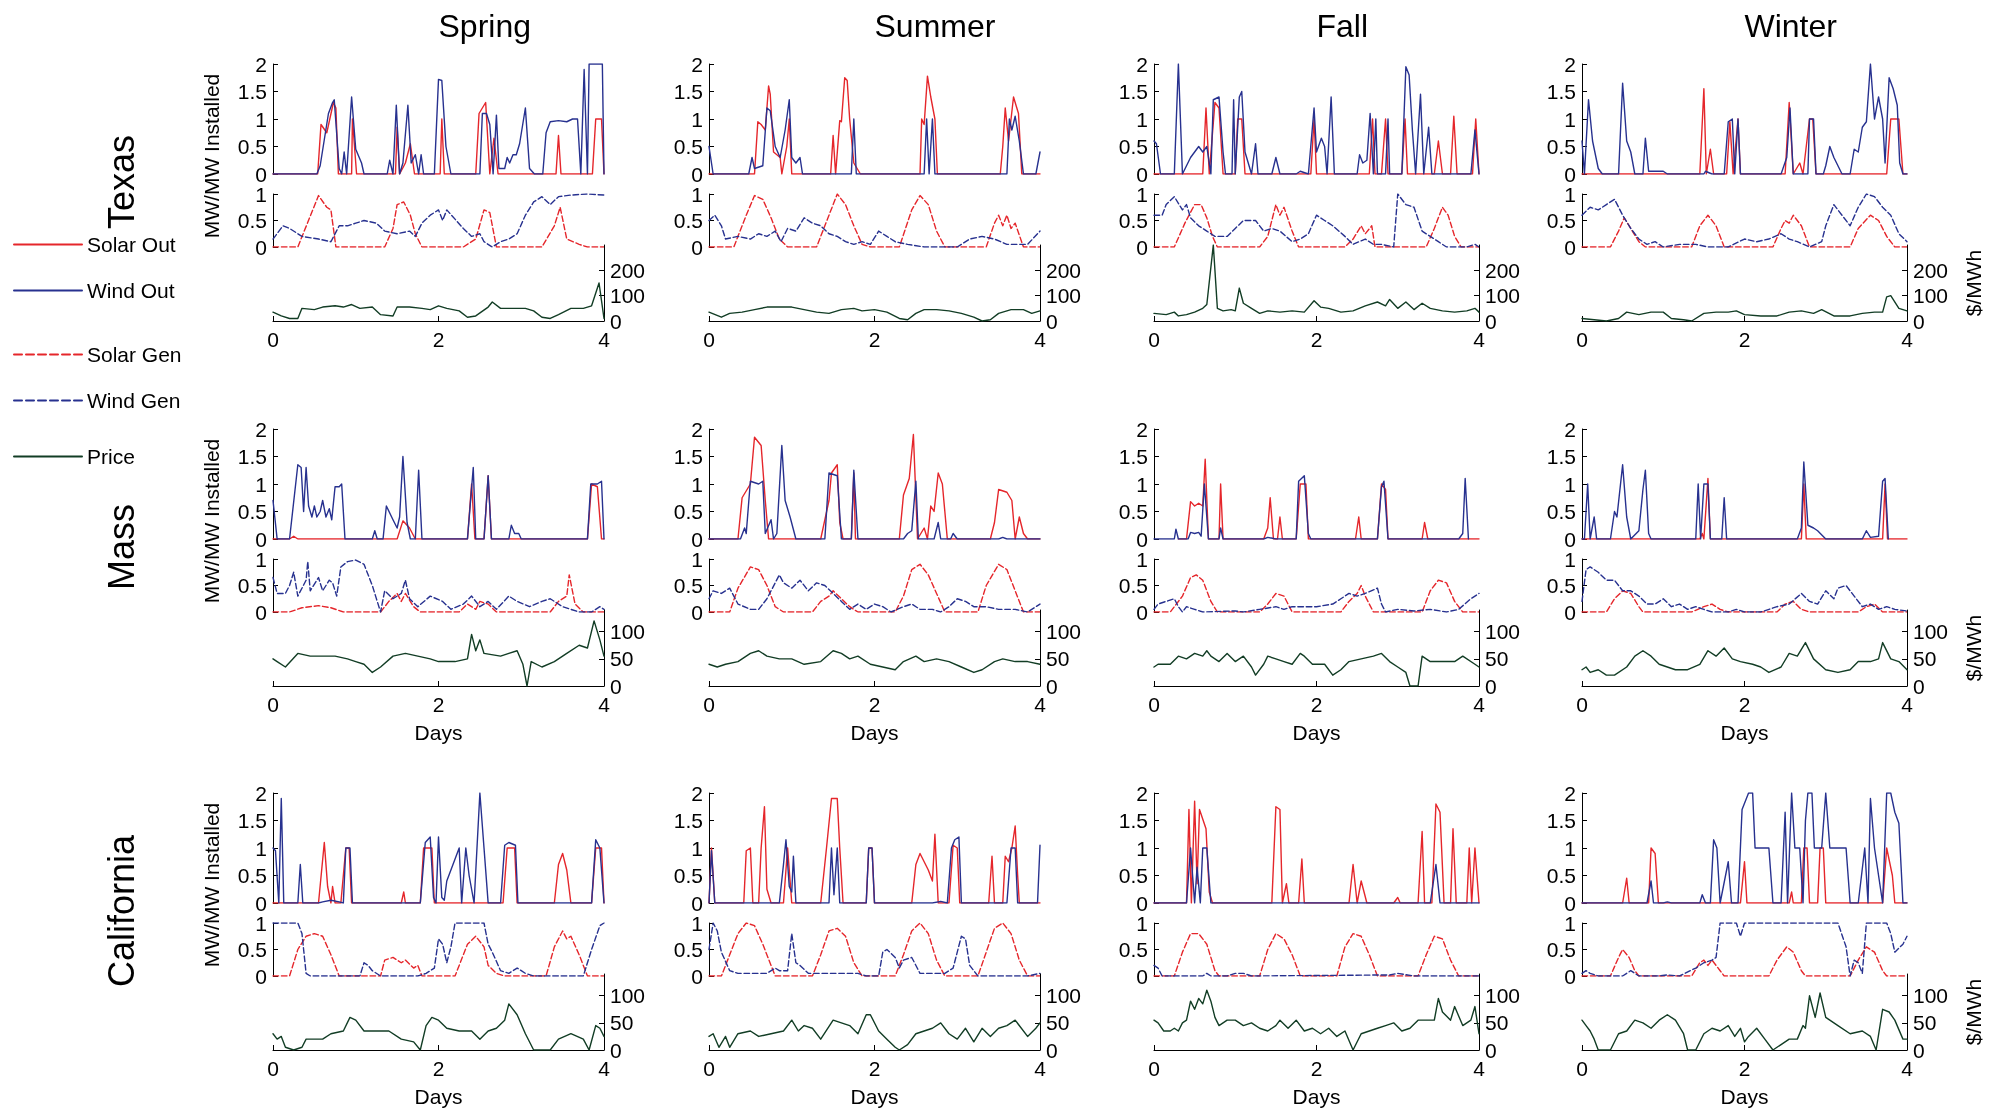 The image size is (2005, 1108). Describe the element at coordinates (1342, 26) in the screenshot. I see `chart-title: Fall` at that location.